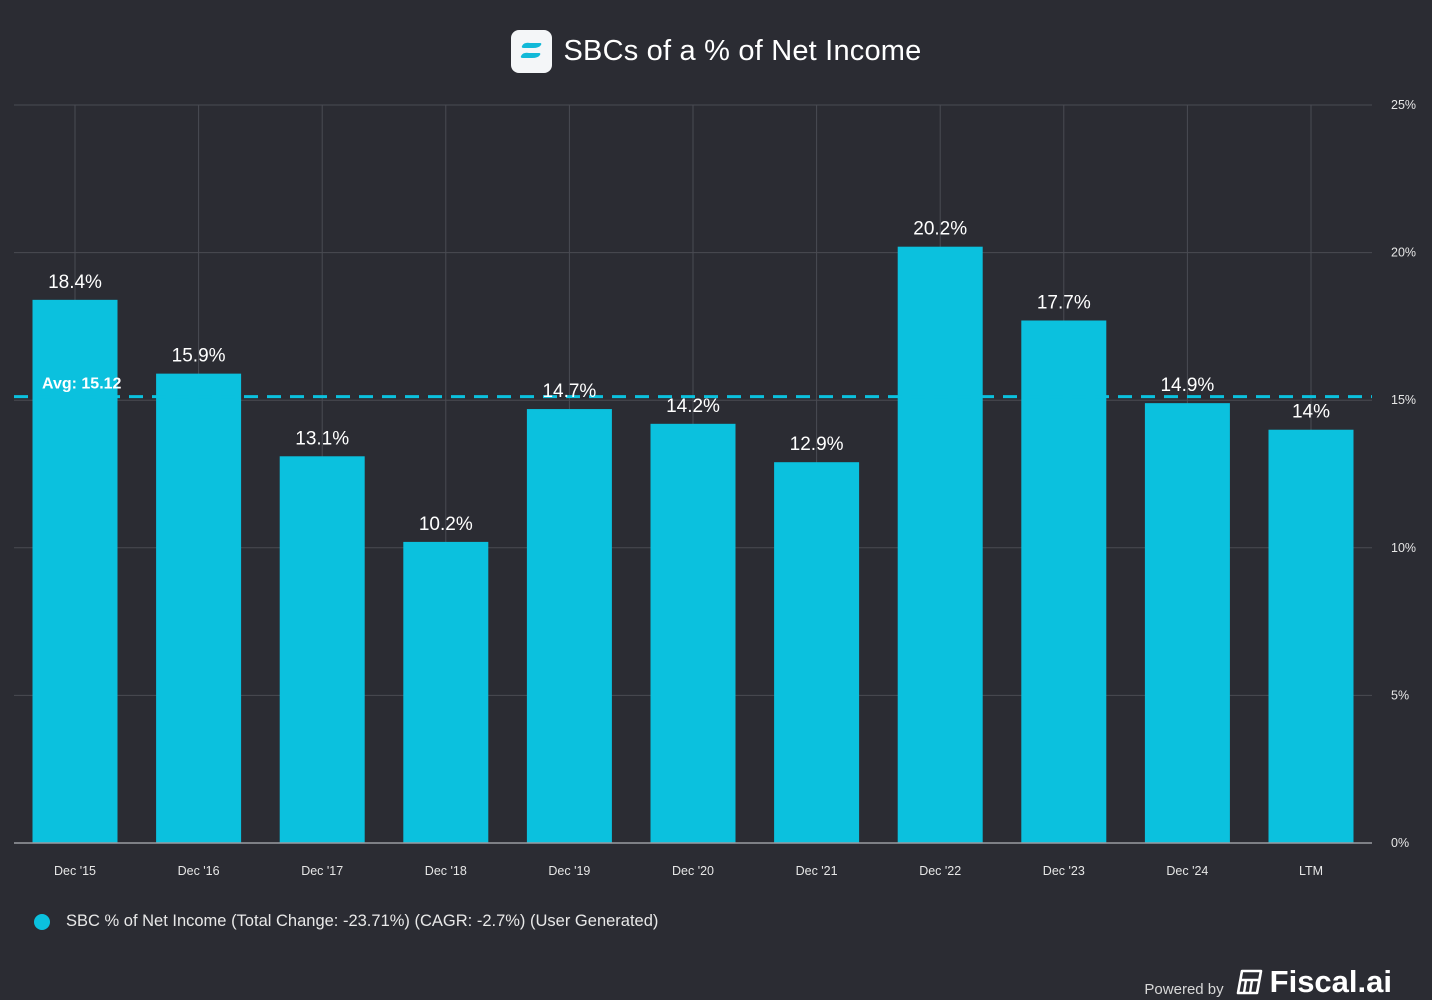 Image resolution: width=1432 pixels, height=1000 pixels. What do you see at coordinates (817, 444) in the screenshot?
I see `data-label: 12.9%` at bounding box center [817, 444].